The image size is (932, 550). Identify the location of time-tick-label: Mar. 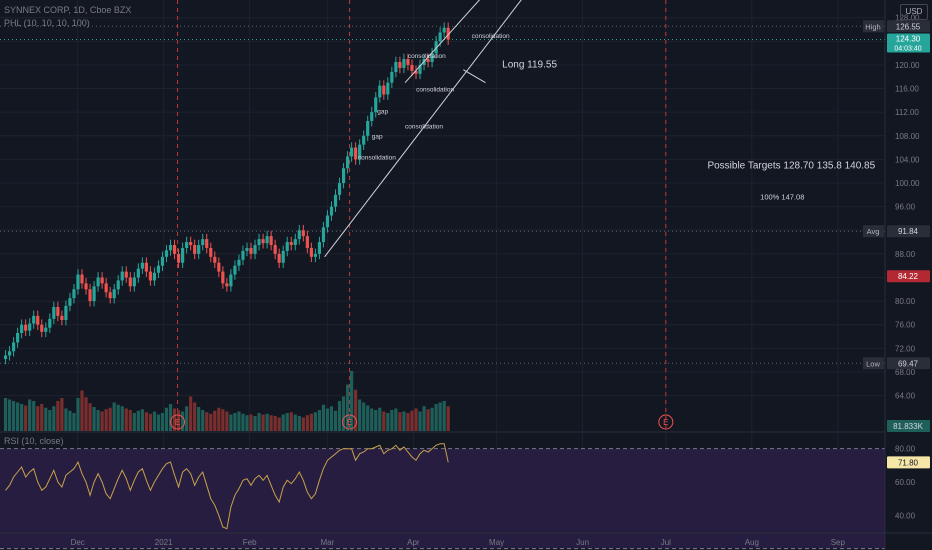
(327, 542).